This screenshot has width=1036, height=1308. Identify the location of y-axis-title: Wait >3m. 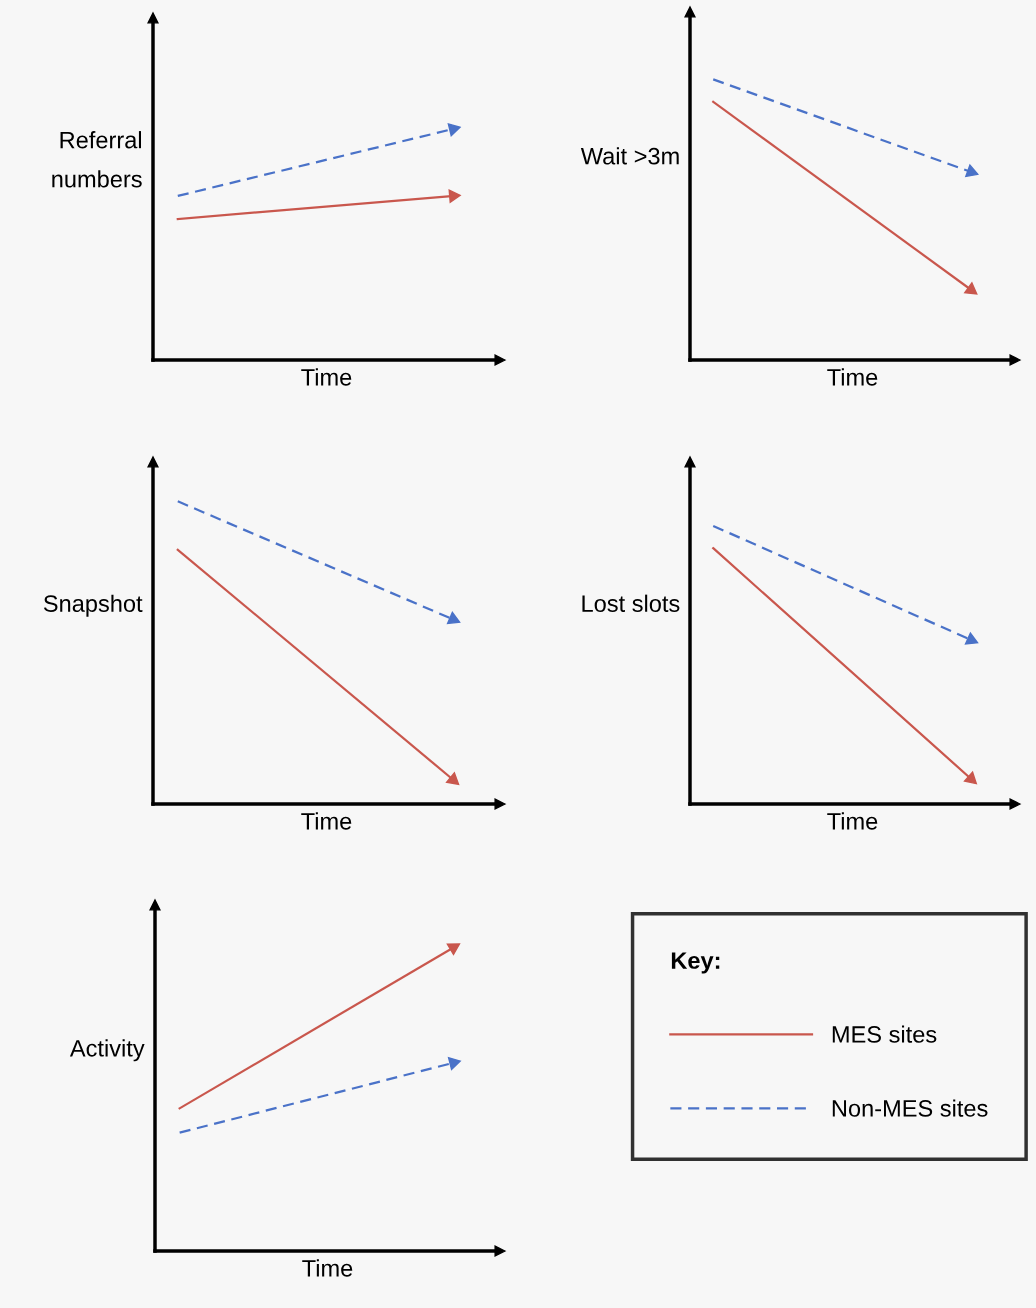
(629, 156).